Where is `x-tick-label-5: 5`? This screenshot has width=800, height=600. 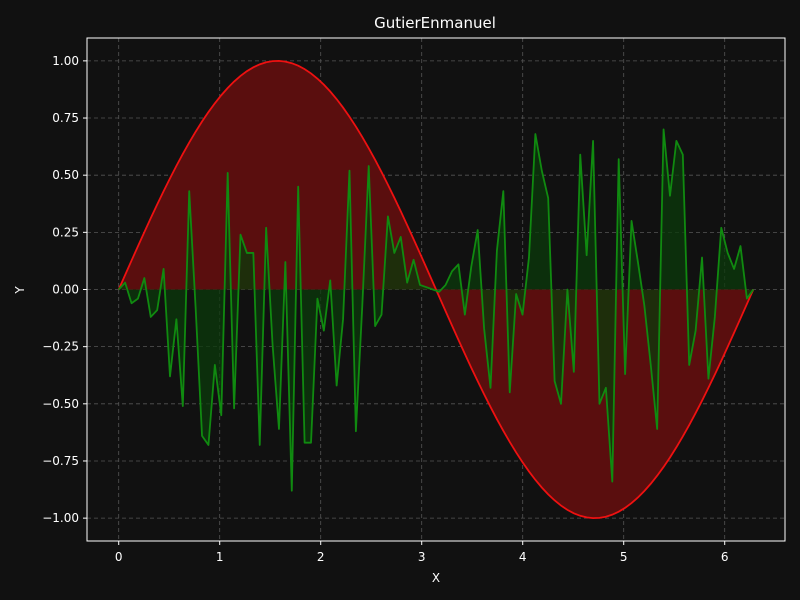 x-tick-label-5: 5 is located at coordinates (624, 557).